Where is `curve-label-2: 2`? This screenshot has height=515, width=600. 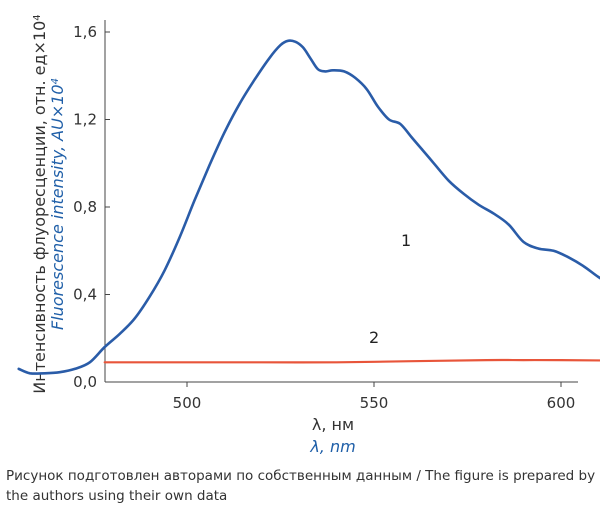
curve-label-2: 2 is located at coordinates (374, 337).